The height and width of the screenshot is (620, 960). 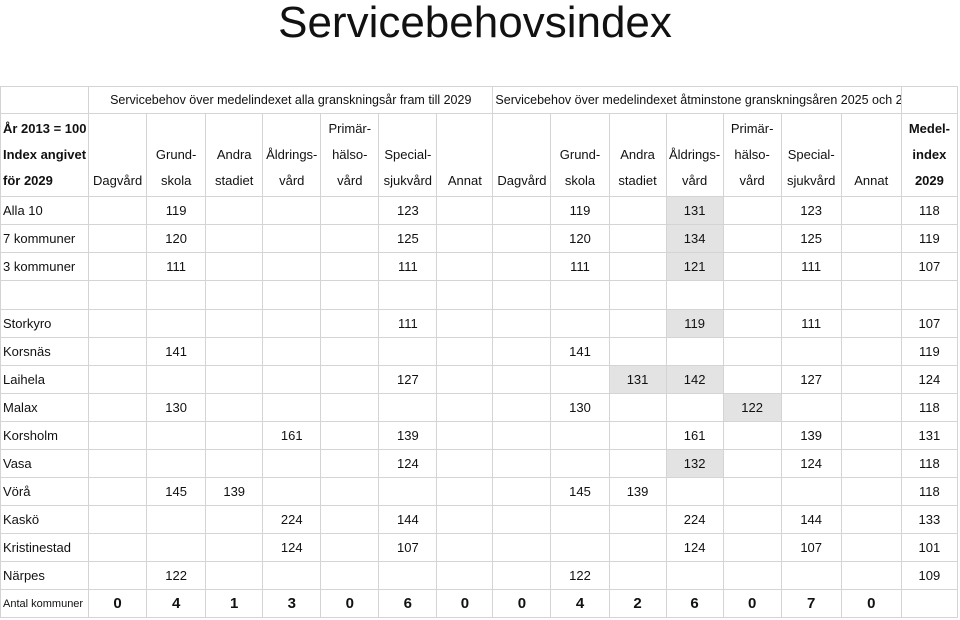 What do you see at coordinates (929, 180) in the screenshot?
I see `index-header-line: 2029` at bounding box center [929, 180].